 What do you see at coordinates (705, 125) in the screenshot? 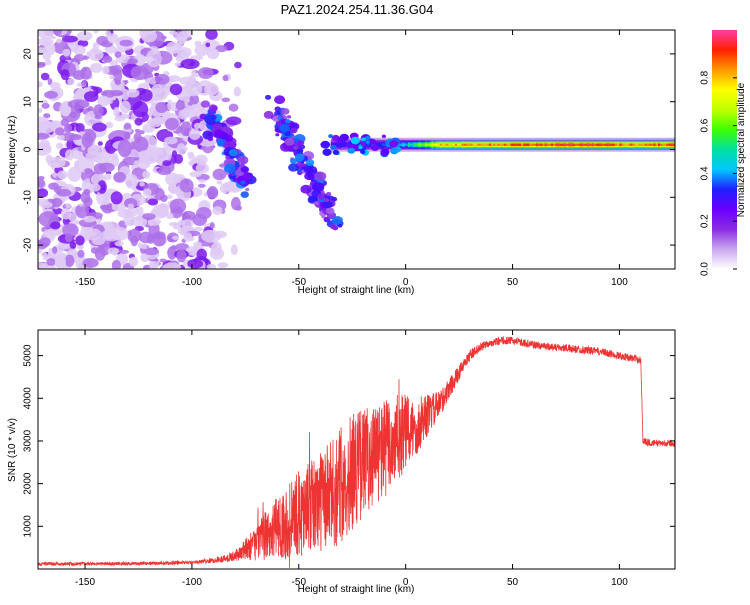
I see `colorbar-tick-label: 0.6` at bounding box center [705, 125].